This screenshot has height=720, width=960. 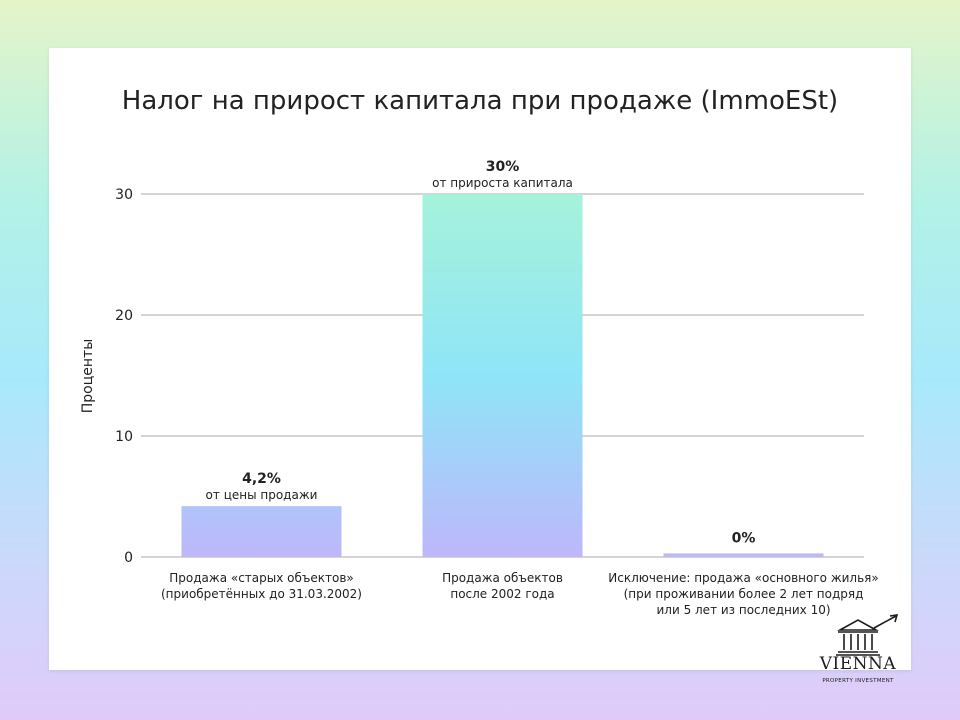 What do you see at coordinates (858, 664) in the screenshot?
I see `logo-wordmark: VIENNA` at bounding box center [858, 664].